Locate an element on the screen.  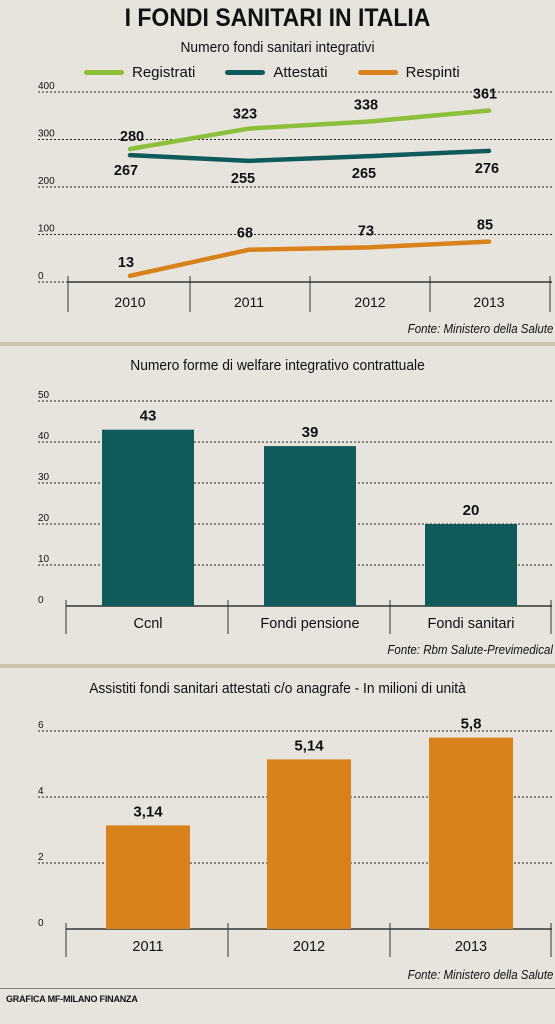
chart3-ytick-label: 2 is located at coordinates (41, 857).